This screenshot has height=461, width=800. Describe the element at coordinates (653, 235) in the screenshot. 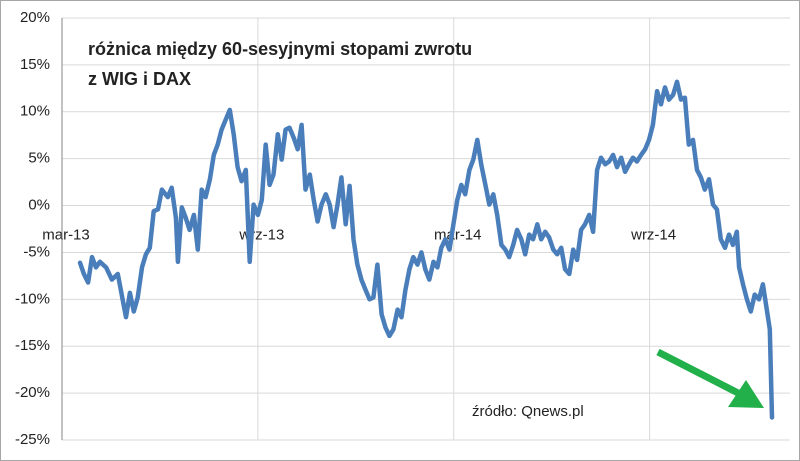

I see `x-tick-label: wrz-14` at that location.